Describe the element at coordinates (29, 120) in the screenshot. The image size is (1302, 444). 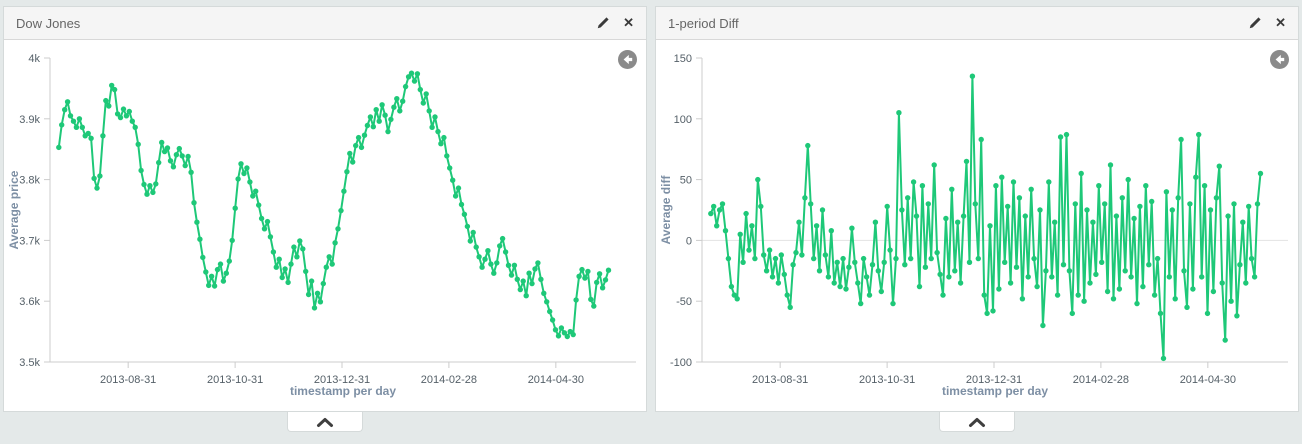
I see `svg-text: 3.9k` at that location.